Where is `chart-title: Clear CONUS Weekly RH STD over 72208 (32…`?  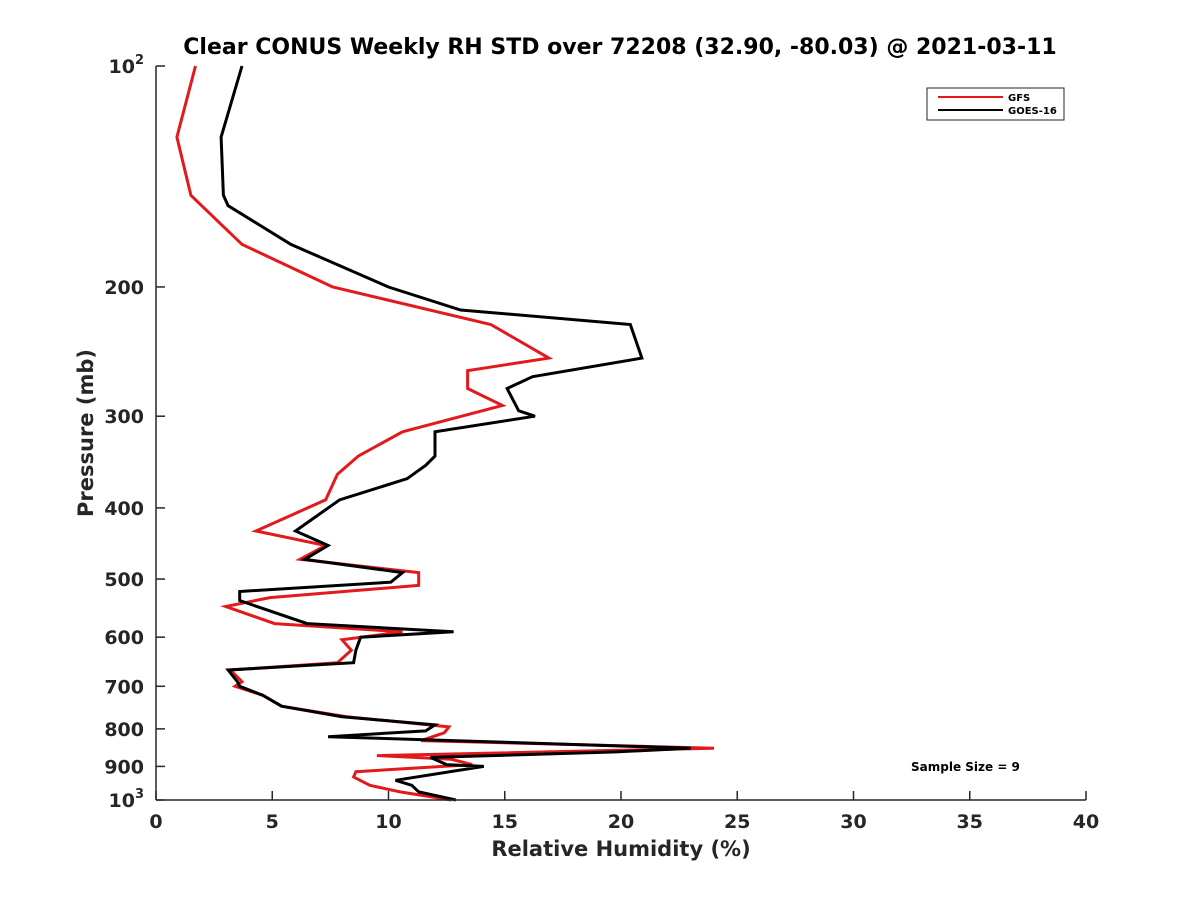
chart-title: Clear CONUS Weekly RH STD over 72208 (32… is located at coordinates (619, 47).